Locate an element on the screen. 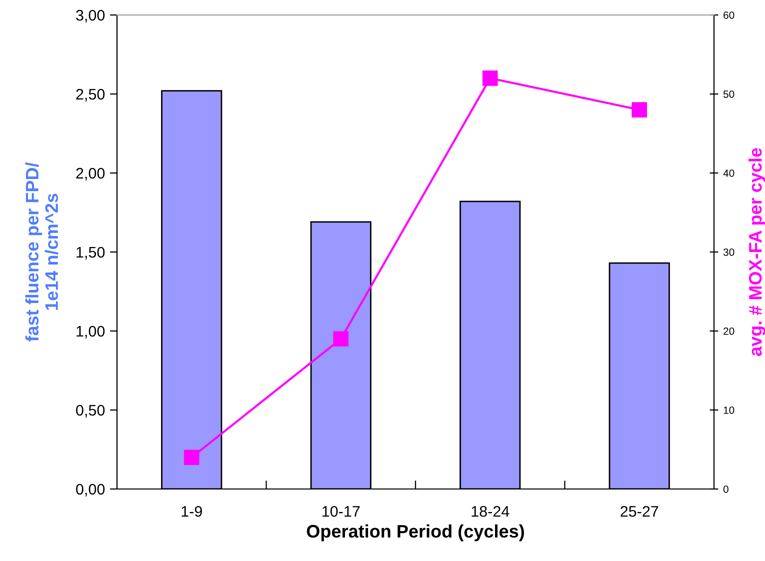  y2-tick-label: 20 is located at coordinates (729, 331).